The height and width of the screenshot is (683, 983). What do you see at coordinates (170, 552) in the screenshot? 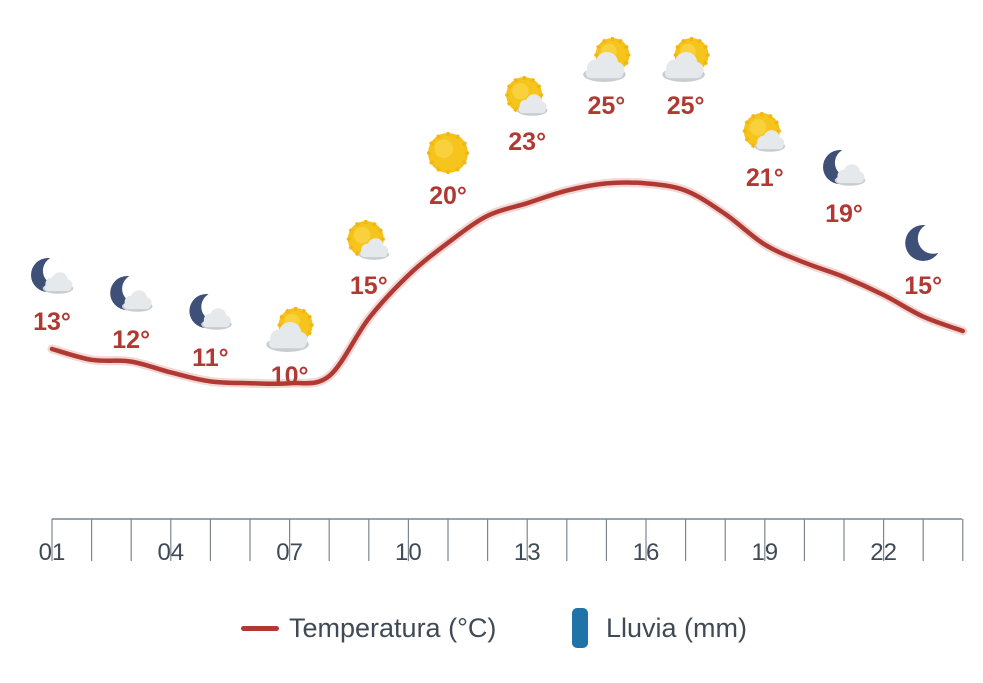
I see `x-tick-label: 04` at bounding box center [170, 552].